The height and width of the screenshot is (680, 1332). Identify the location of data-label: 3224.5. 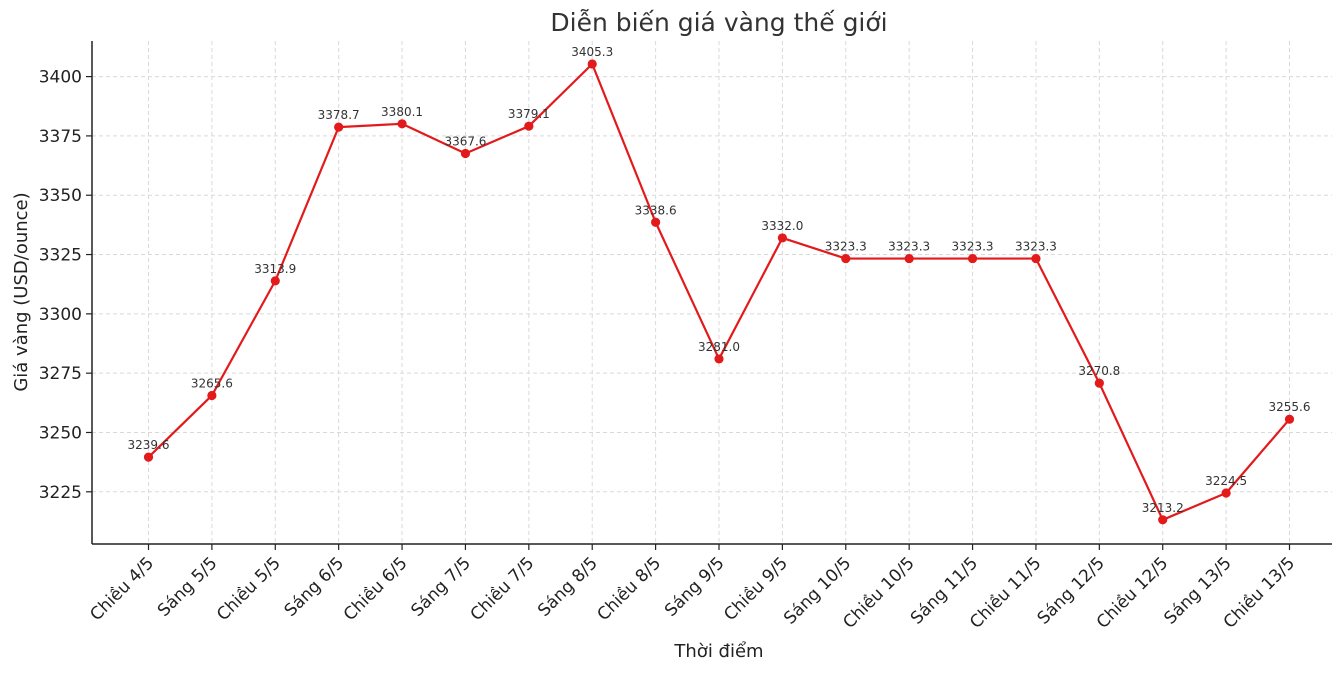
(1226, 481).